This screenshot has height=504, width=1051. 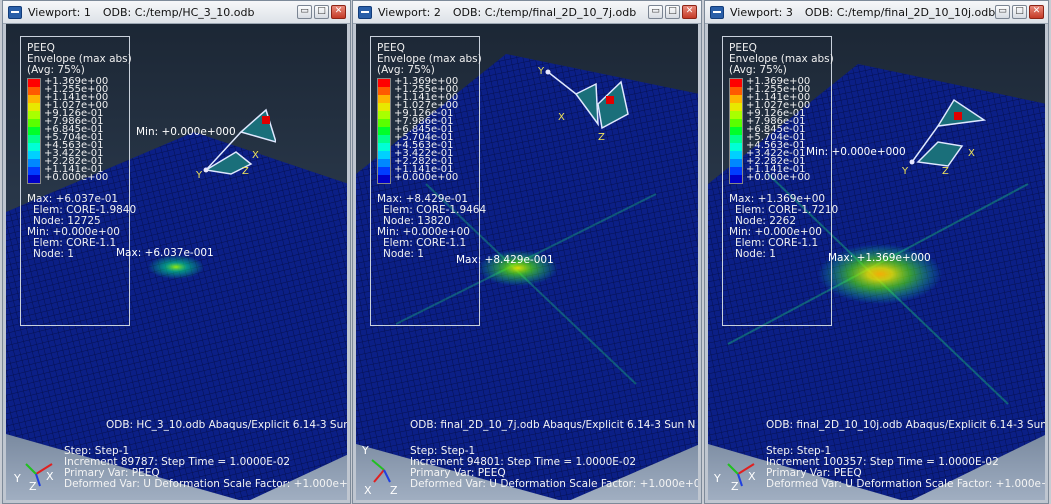 I want to click on contour-legend: PEEQ Envelope (max abs) (Avg: 75%), so click(x=780, y=181).